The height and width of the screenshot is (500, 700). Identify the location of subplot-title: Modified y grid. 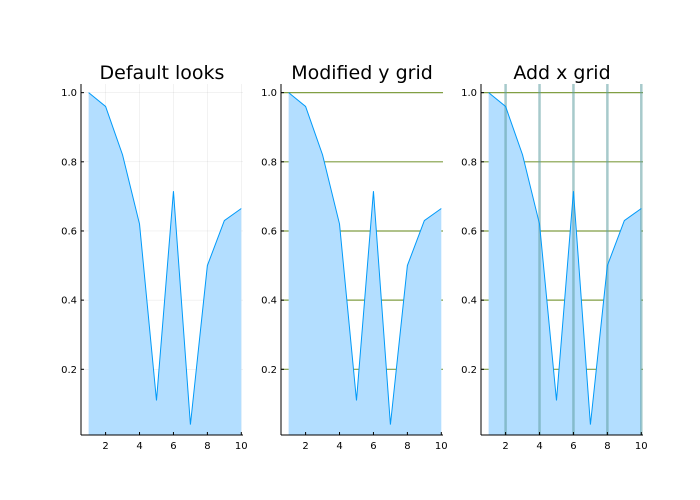
(362, 73).